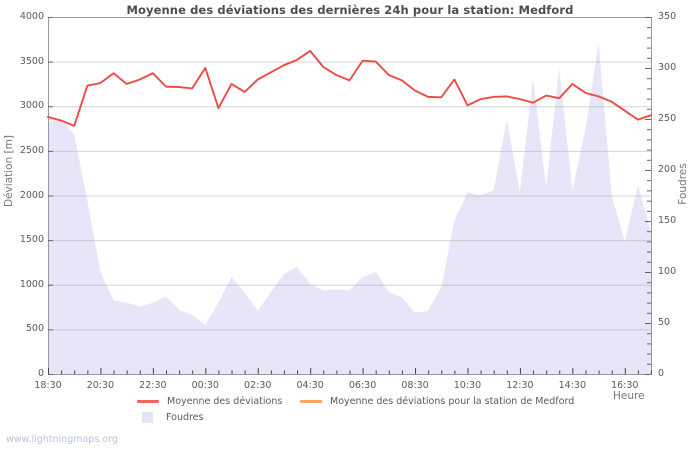  What do you see at coordinates (153, 385) in the screenshot?
I see `x-axis-tick-label: 22:30` at bounding box center [153, 385].